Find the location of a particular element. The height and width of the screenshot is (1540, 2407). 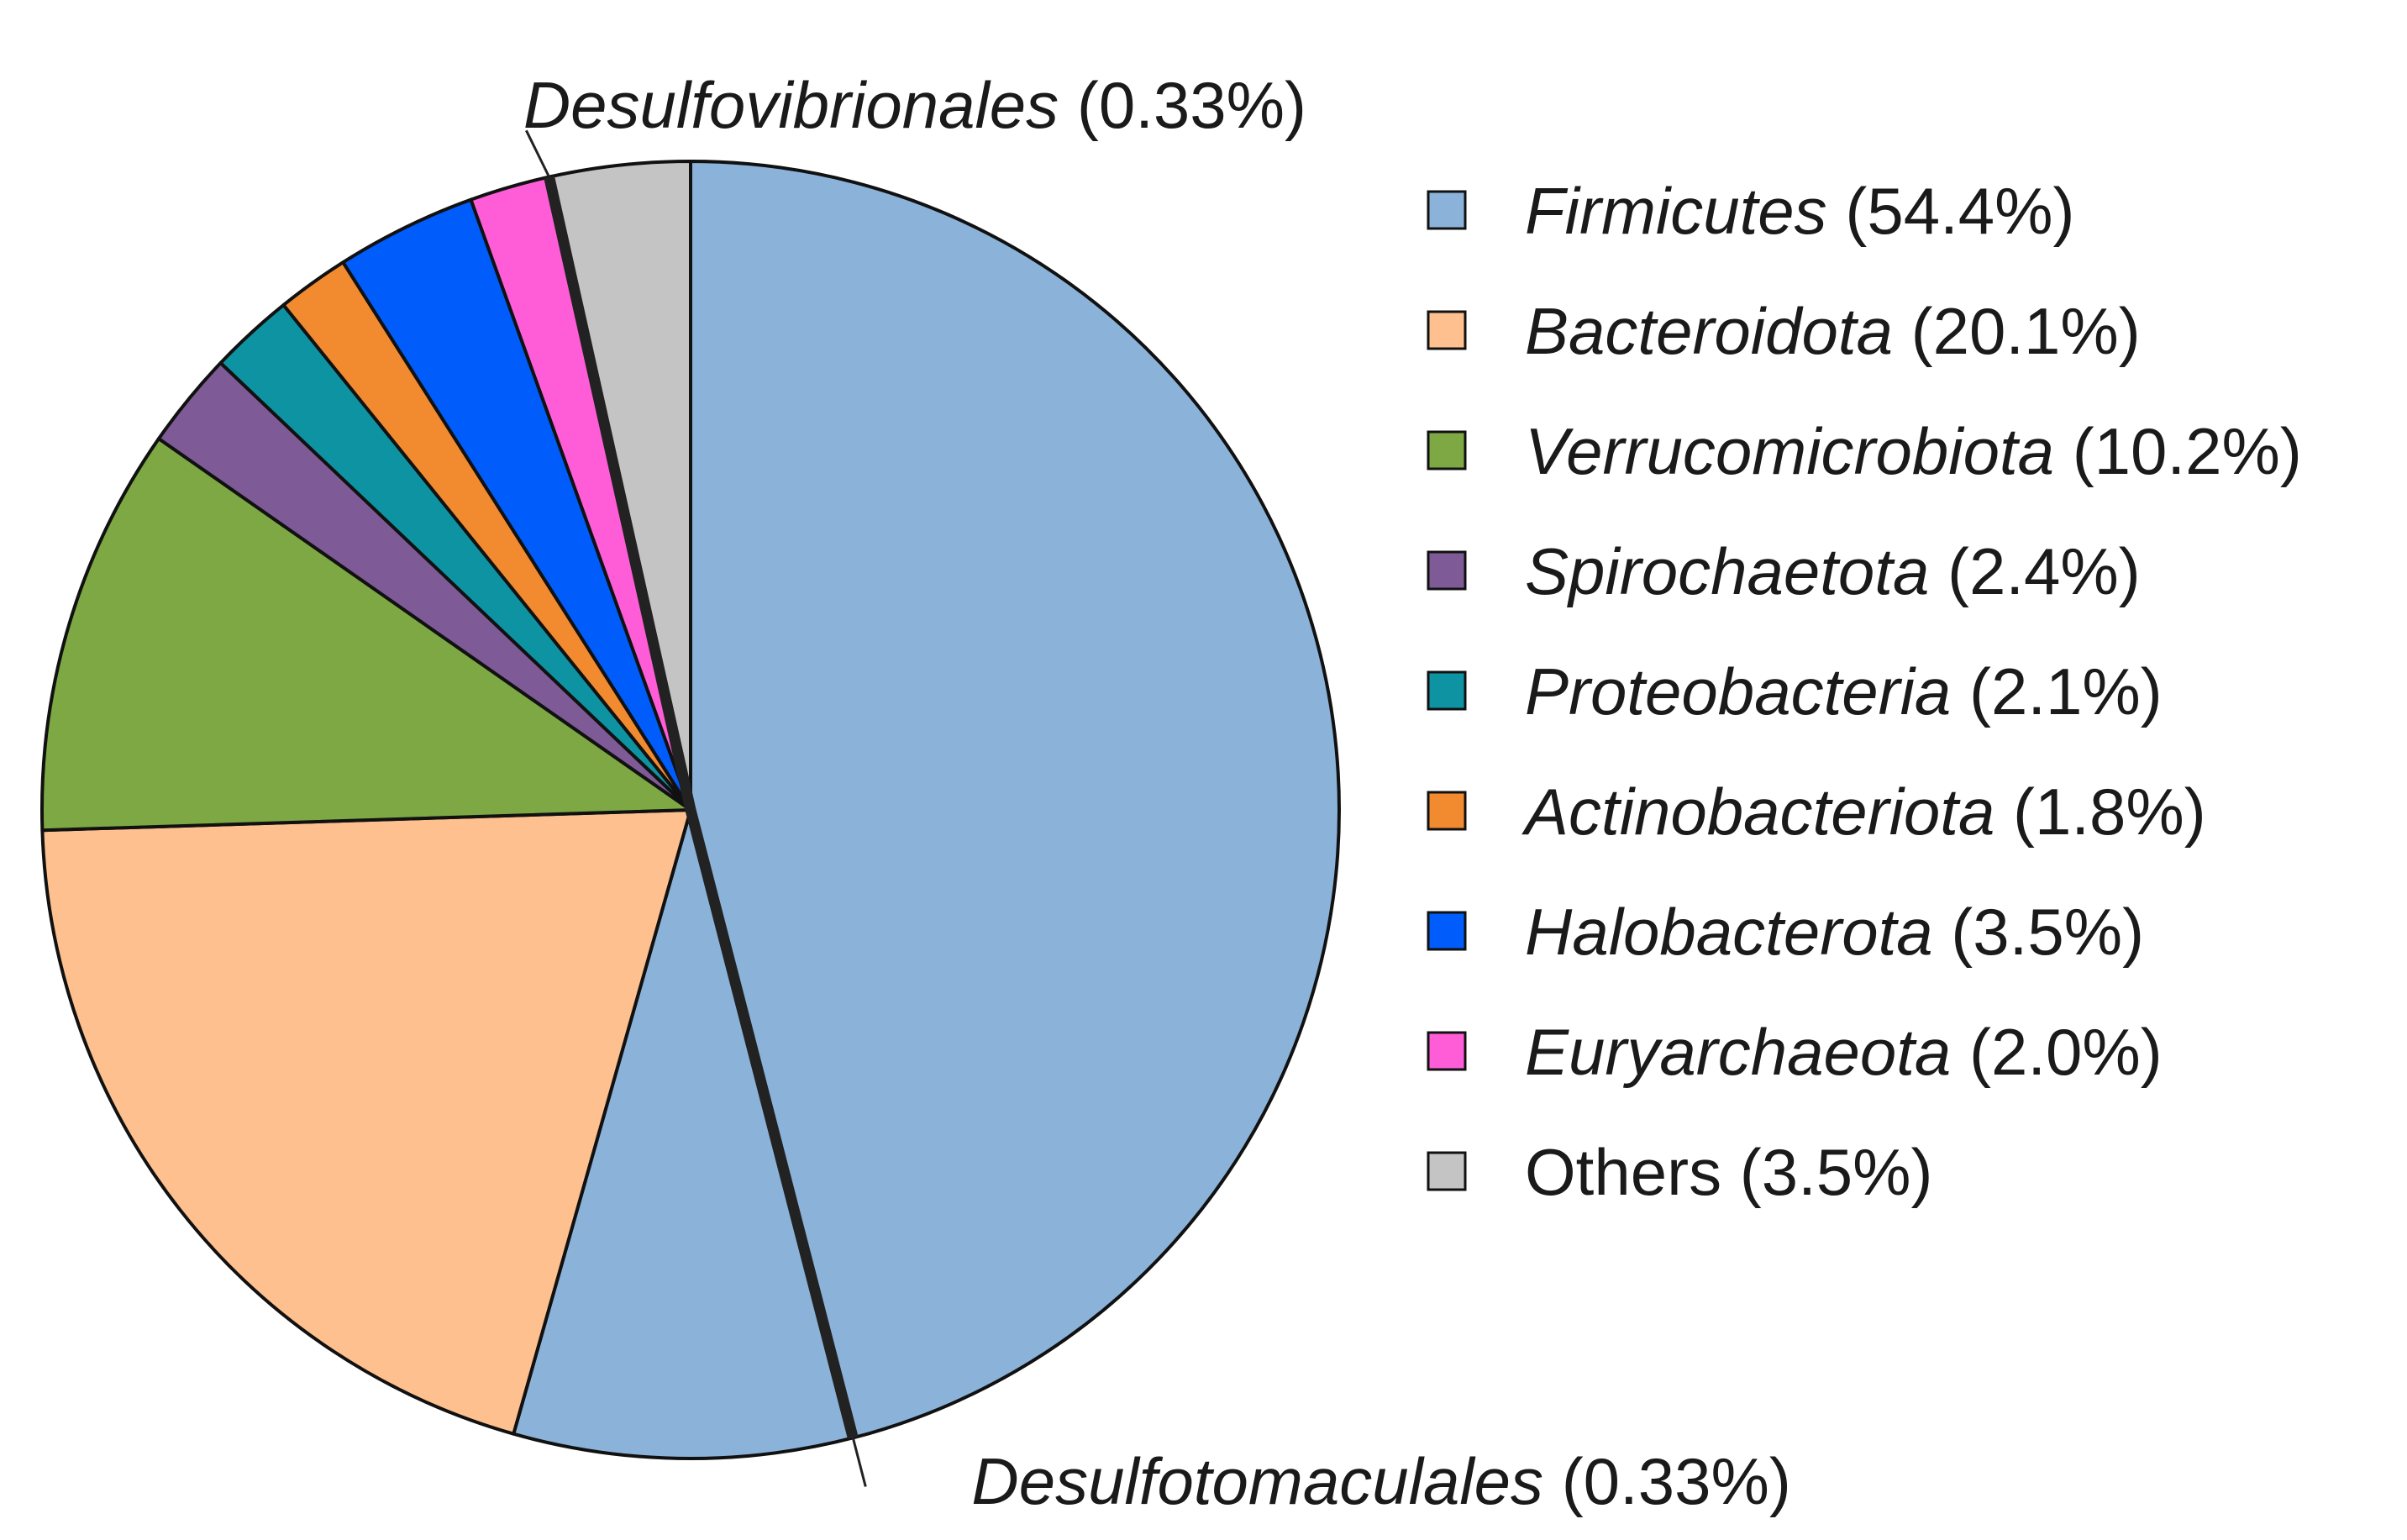

callout-desulfovibrionales-name: Desulfovibrionales is located at coordinates (791, 105).